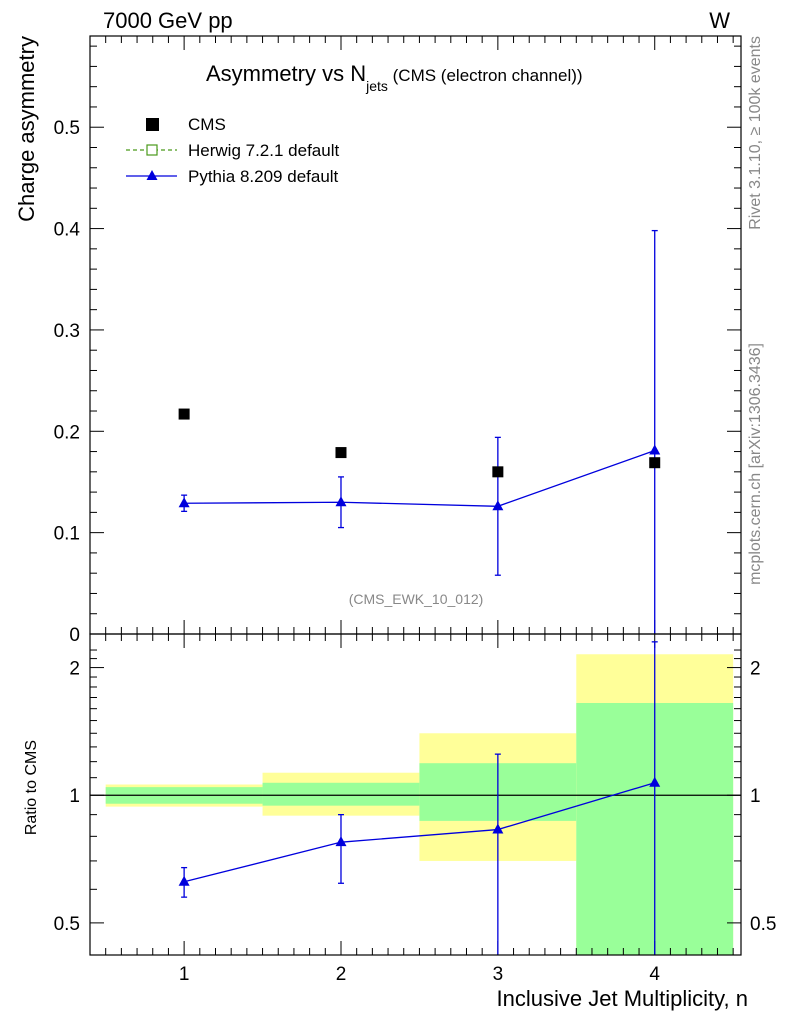 The image size is (786, 1024). I want to click on main-y-tick-label: 0.1, so click(67, 534).